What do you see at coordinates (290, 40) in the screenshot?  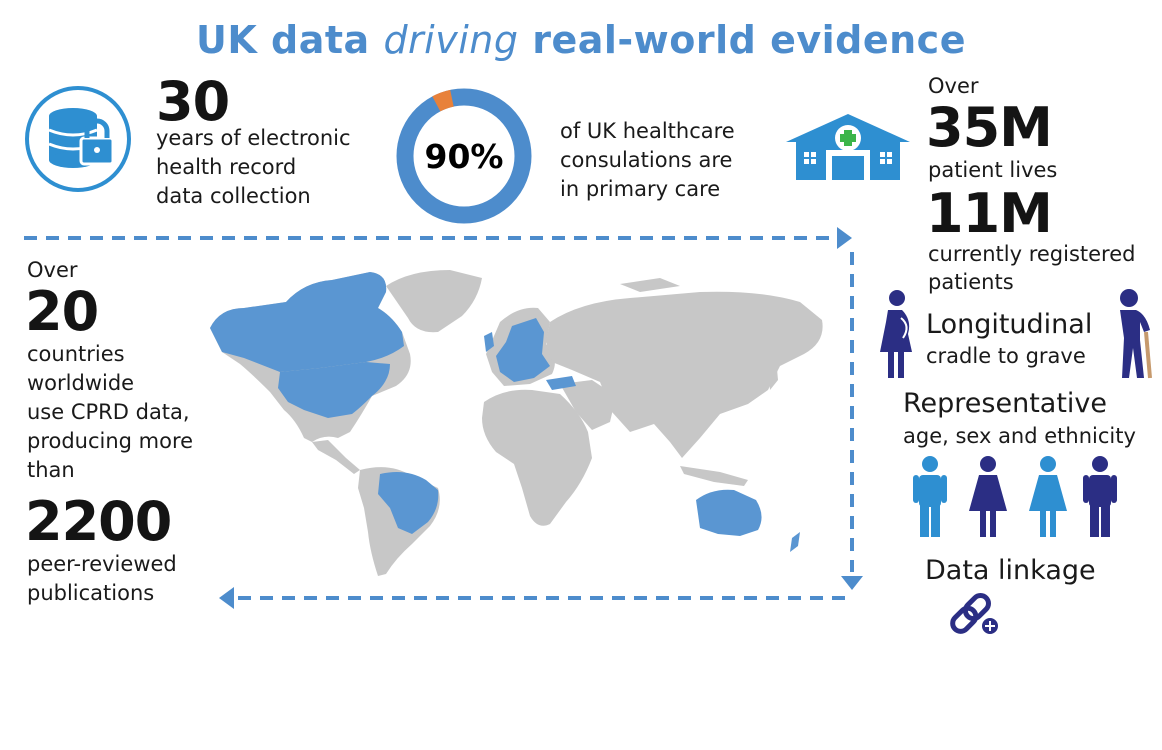 I see `title-part-1: UK data` at bounding box center [290, 40].